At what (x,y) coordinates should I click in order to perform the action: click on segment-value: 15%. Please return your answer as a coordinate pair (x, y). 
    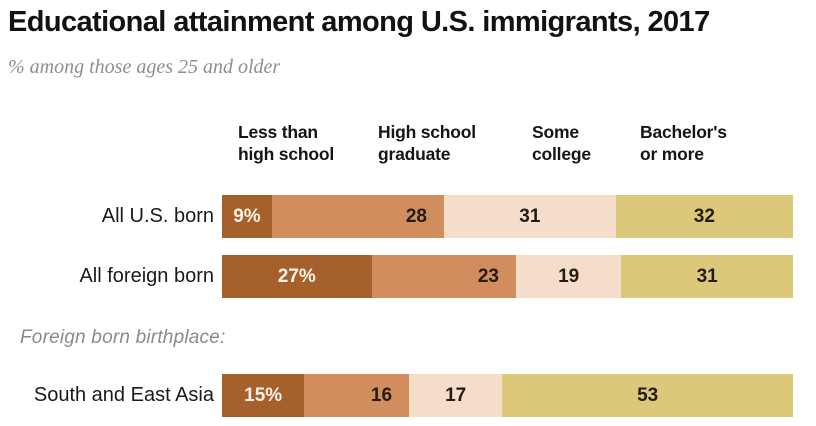
    Looking at the image, I should click on (263, 395).